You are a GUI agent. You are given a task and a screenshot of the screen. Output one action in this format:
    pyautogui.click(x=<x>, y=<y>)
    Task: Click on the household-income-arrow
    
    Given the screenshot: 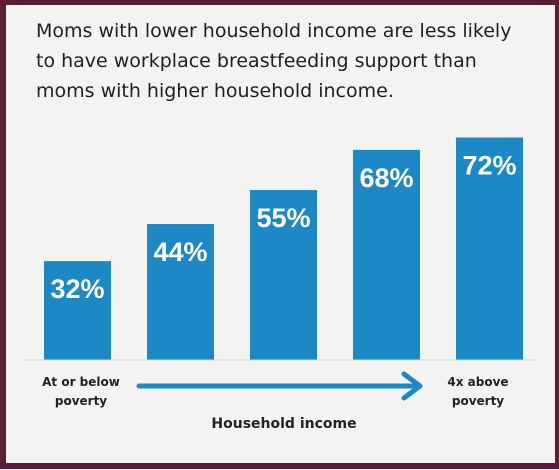 What is the action you would take?
    pyautogui.click(x=279, y=386)
    